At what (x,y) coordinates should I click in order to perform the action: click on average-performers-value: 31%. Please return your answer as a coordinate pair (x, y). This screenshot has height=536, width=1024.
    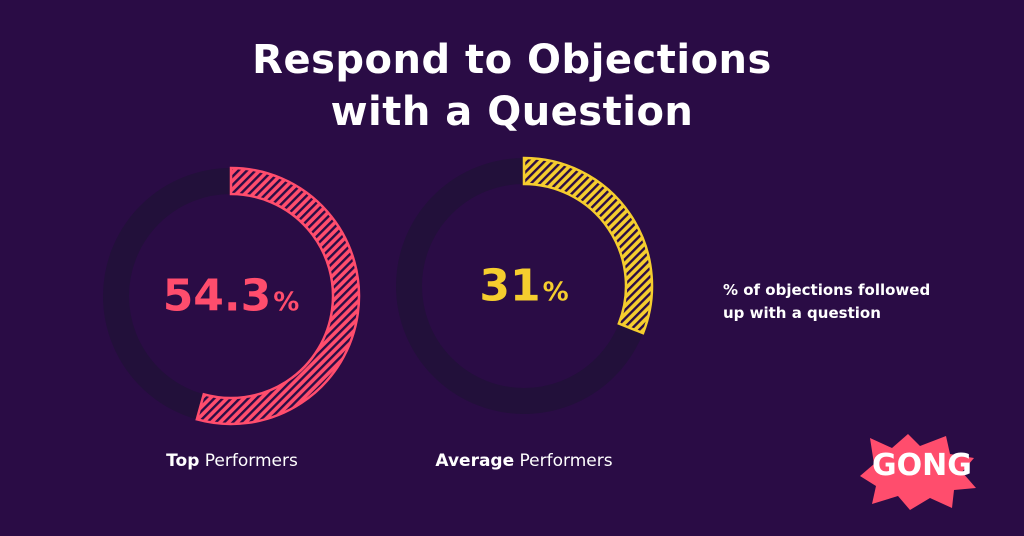
    Looking at the image, I should click on (523, 286).